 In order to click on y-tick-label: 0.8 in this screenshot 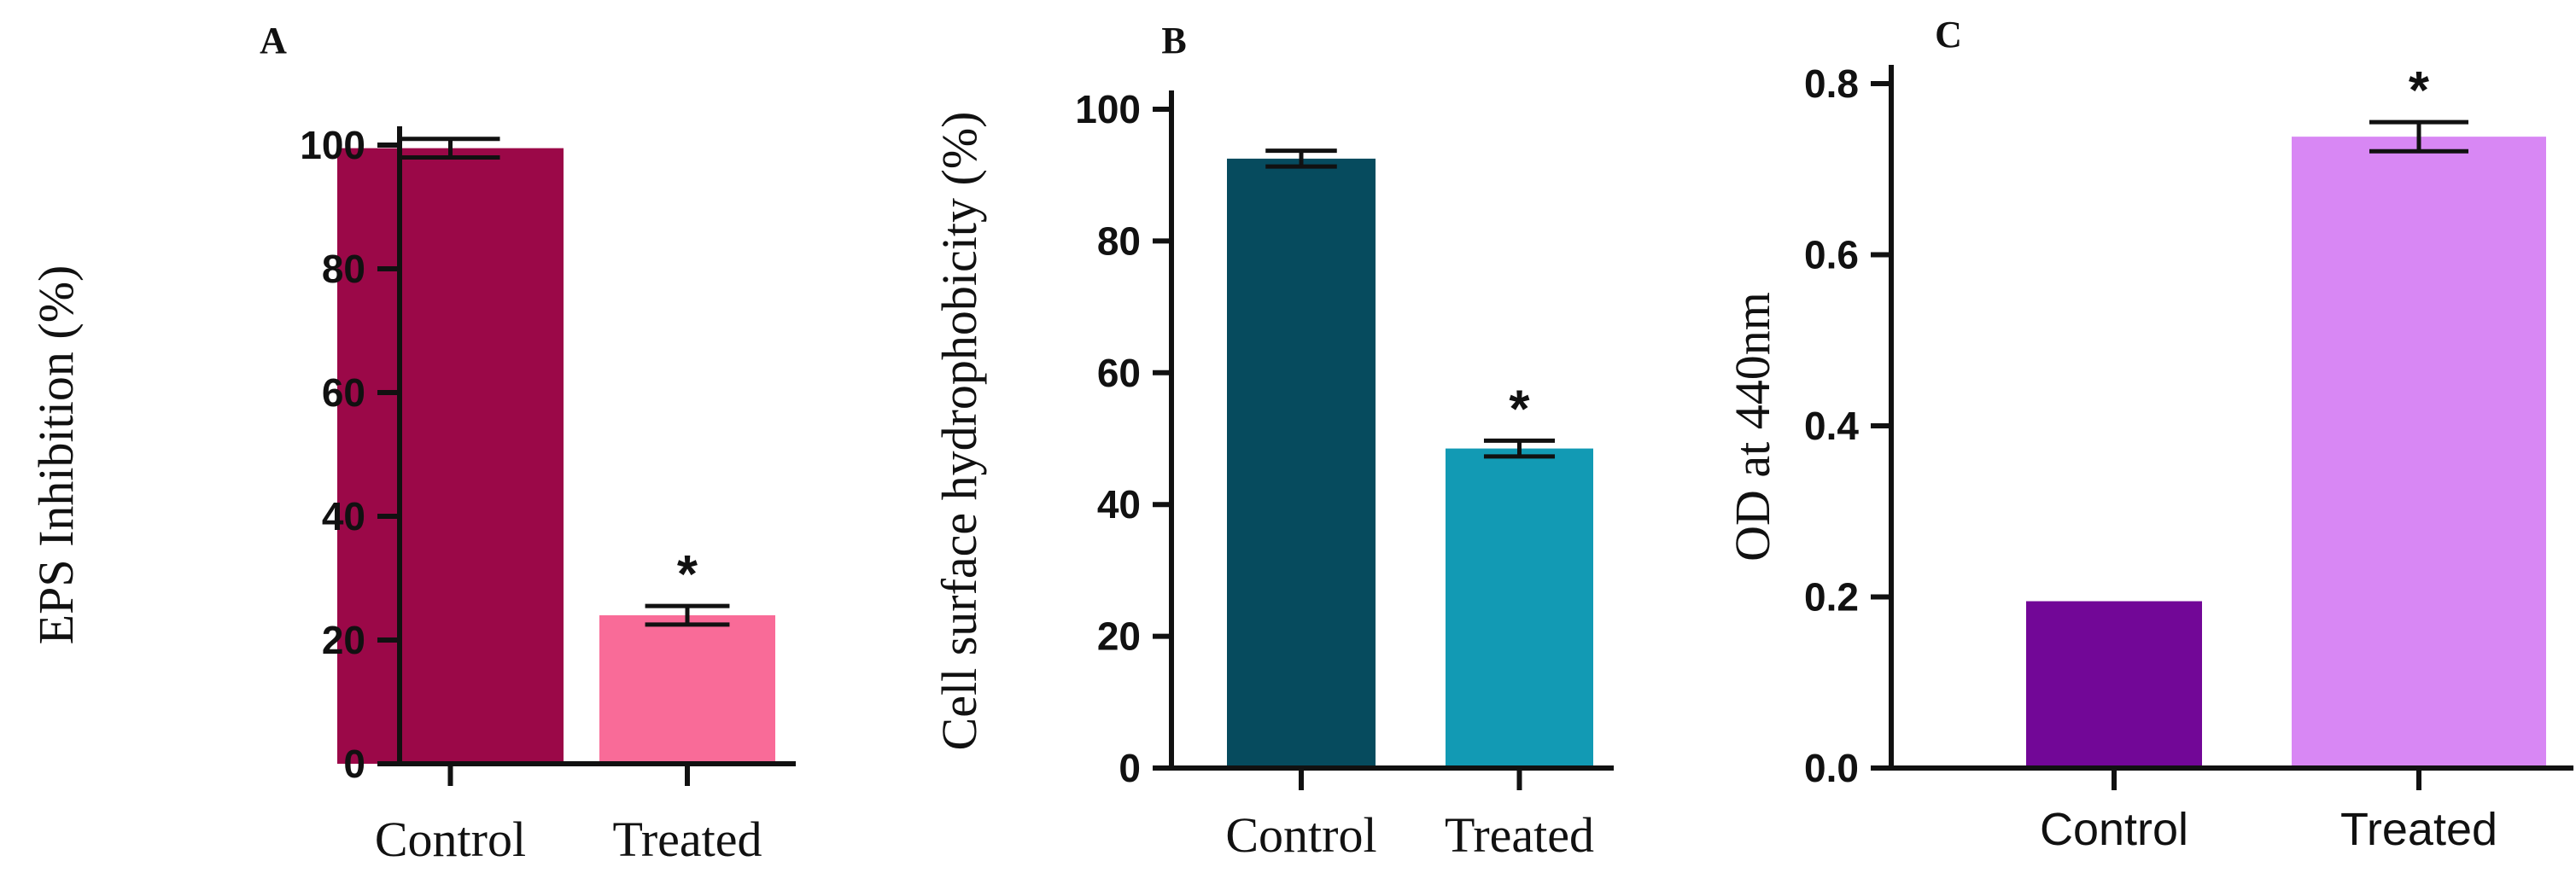, I will do `click(1832, 84)`.